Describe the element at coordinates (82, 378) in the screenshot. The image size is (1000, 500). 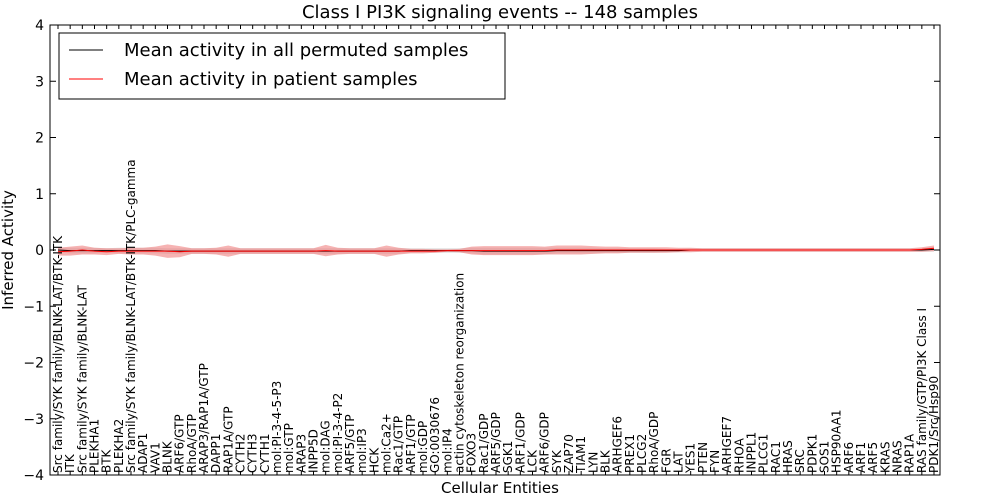
I see `x-tick-label: Src family/SYK family/BLNK-LAT` at that location.